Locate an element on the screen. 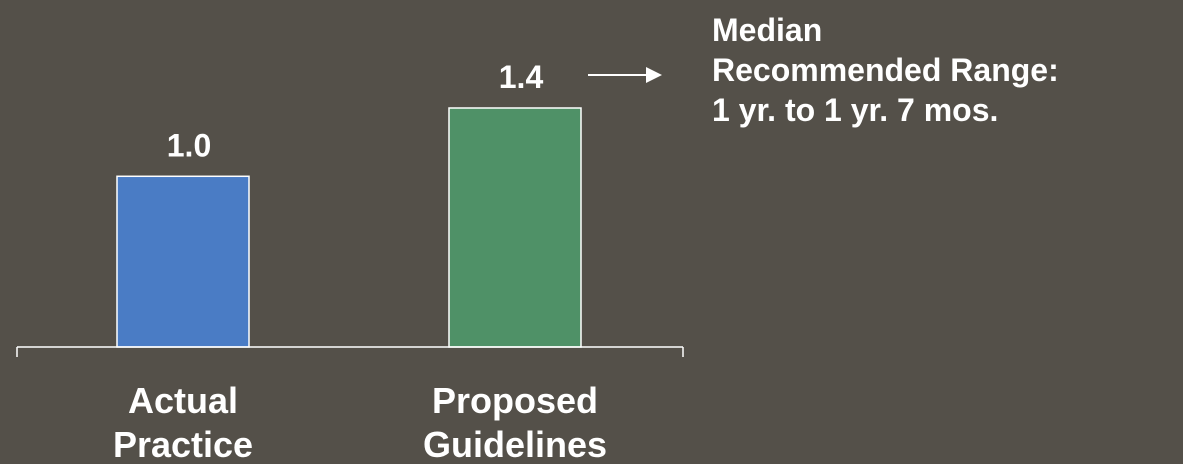 Image resolution: width=1183 pixels, height=464 pixels. category-label-actual-practice-line-2: Practice is located at coordinates (183, 444).